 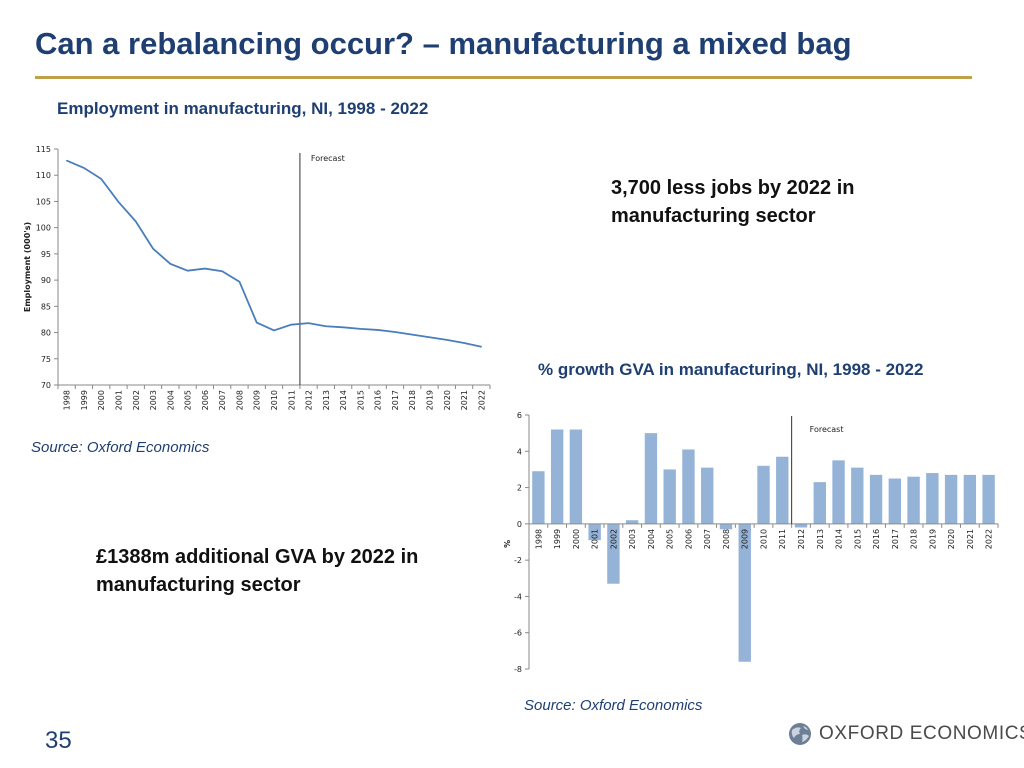 I want to click on x-tick-label: 2014, so click(x=343, y=400).